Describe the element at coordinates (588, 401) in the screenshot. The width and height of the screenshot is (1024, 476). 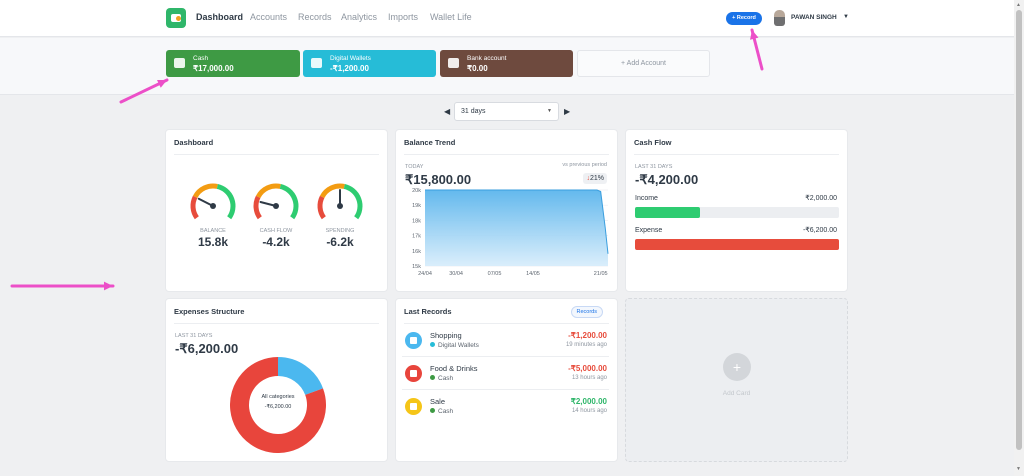
I see `record-amount: ₹2,000.00` at that location.